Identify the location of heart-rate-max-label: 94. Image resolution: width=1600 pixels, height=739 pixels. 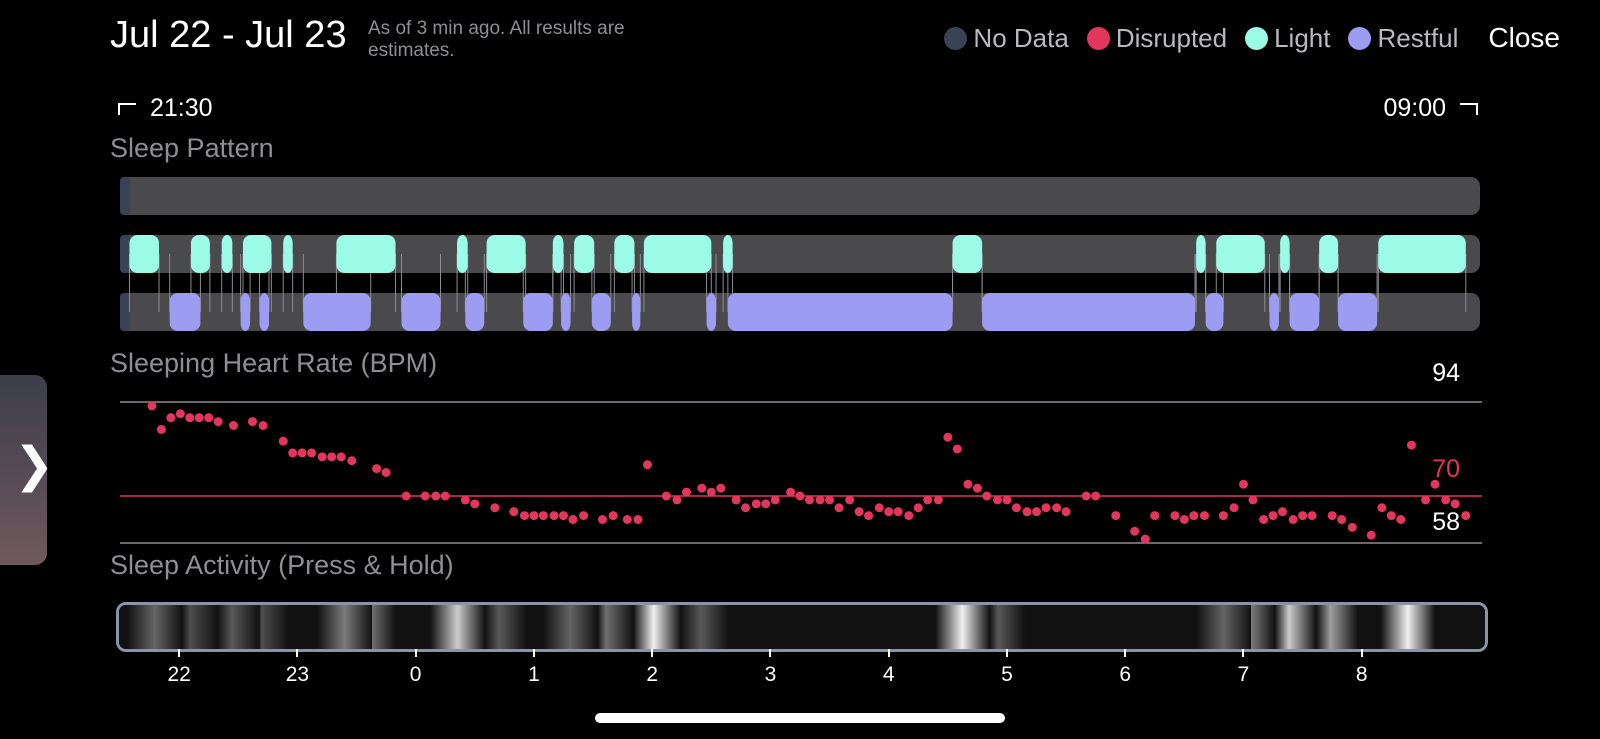
(1446, 373).